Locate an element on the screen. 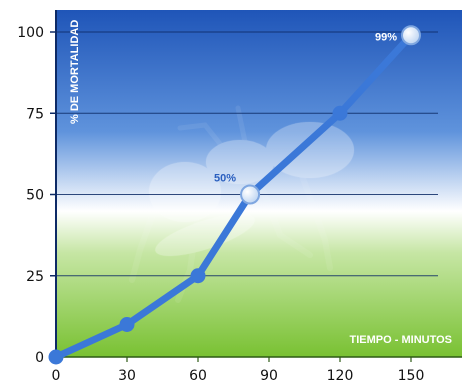  x-tick-label: 150 is located at coordinates (411, 376).